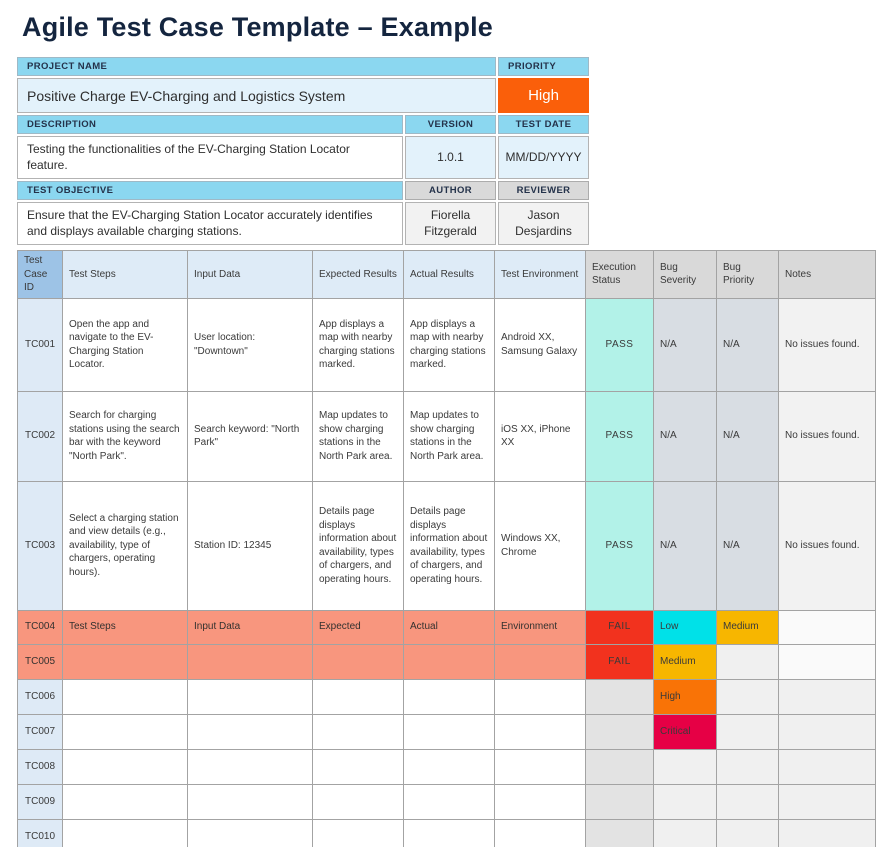 This screenshot has width=888, height=847. I want to click on cell-bug-priority: Medium, so click(747, 627).